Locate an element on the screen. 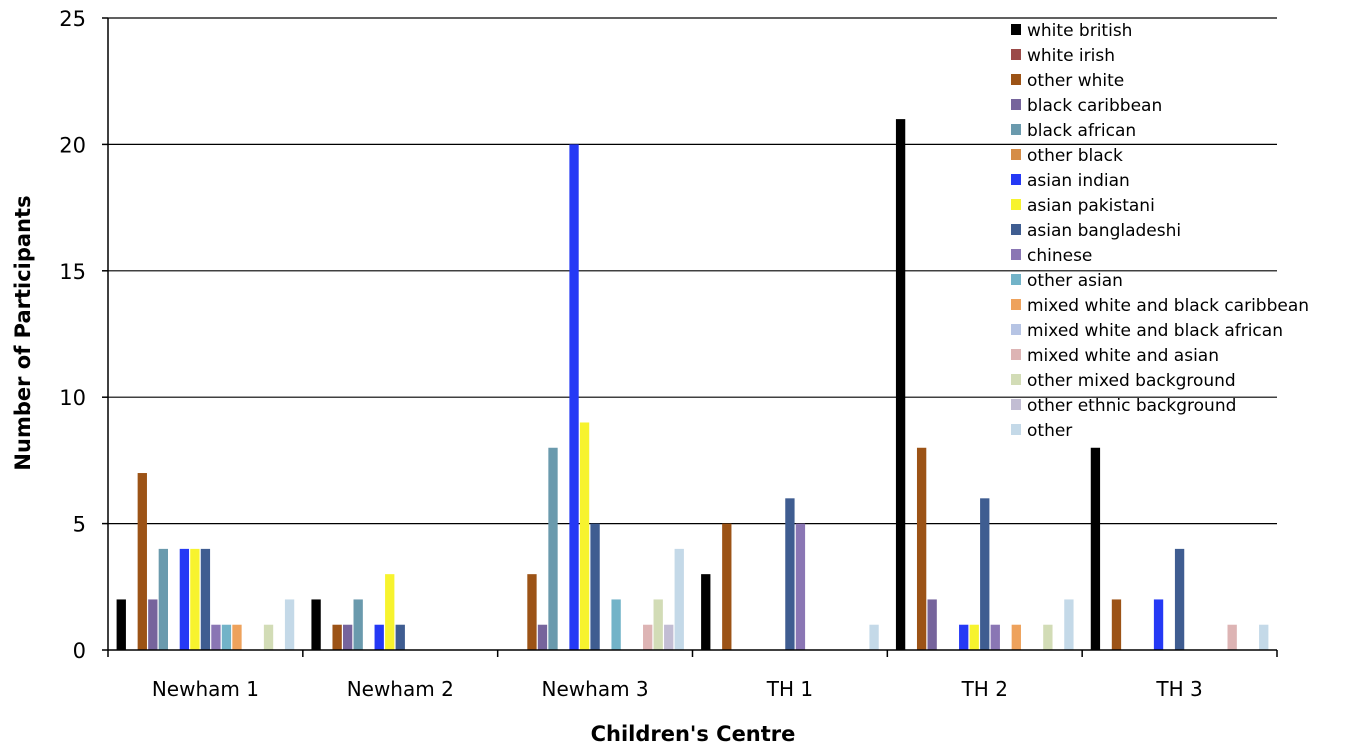 Image resolution: width=1349 pixels, height=750 pixels. legend-label: white irish is located at coordinates (1071, 56).